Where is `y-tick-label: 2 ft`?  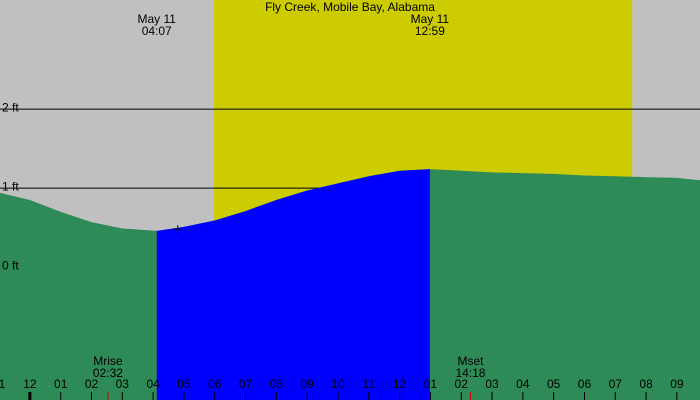
y-tick-label: 2 ft is located at coordinates (10, 107).